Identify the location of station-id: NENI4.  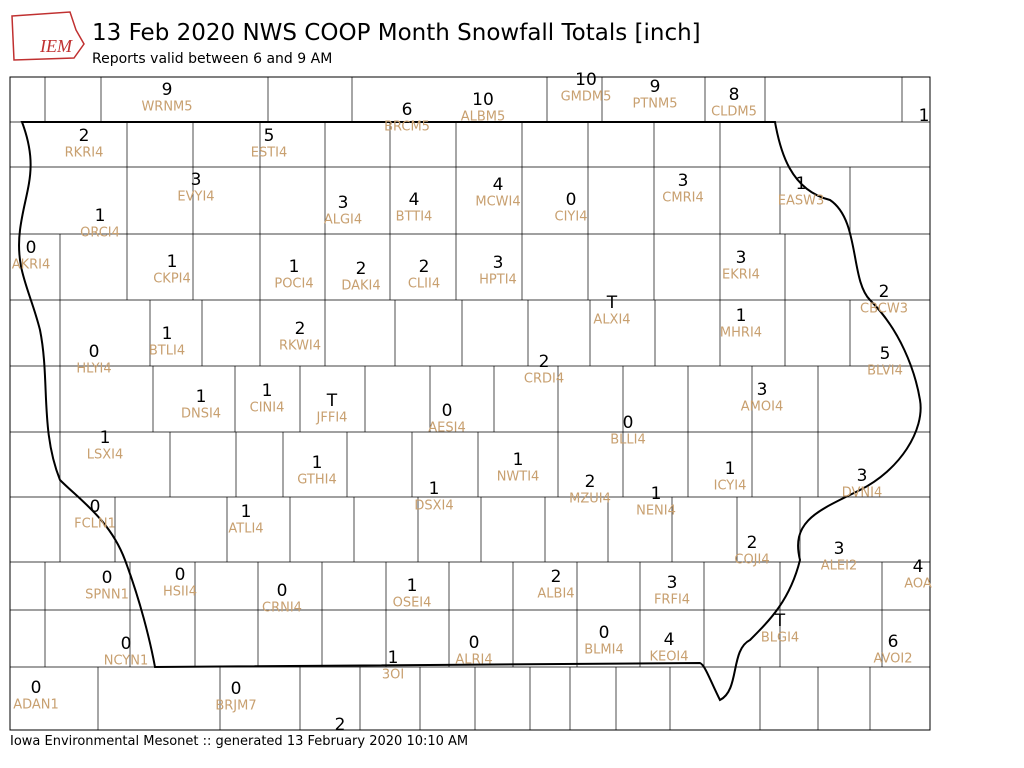
(656, 511).